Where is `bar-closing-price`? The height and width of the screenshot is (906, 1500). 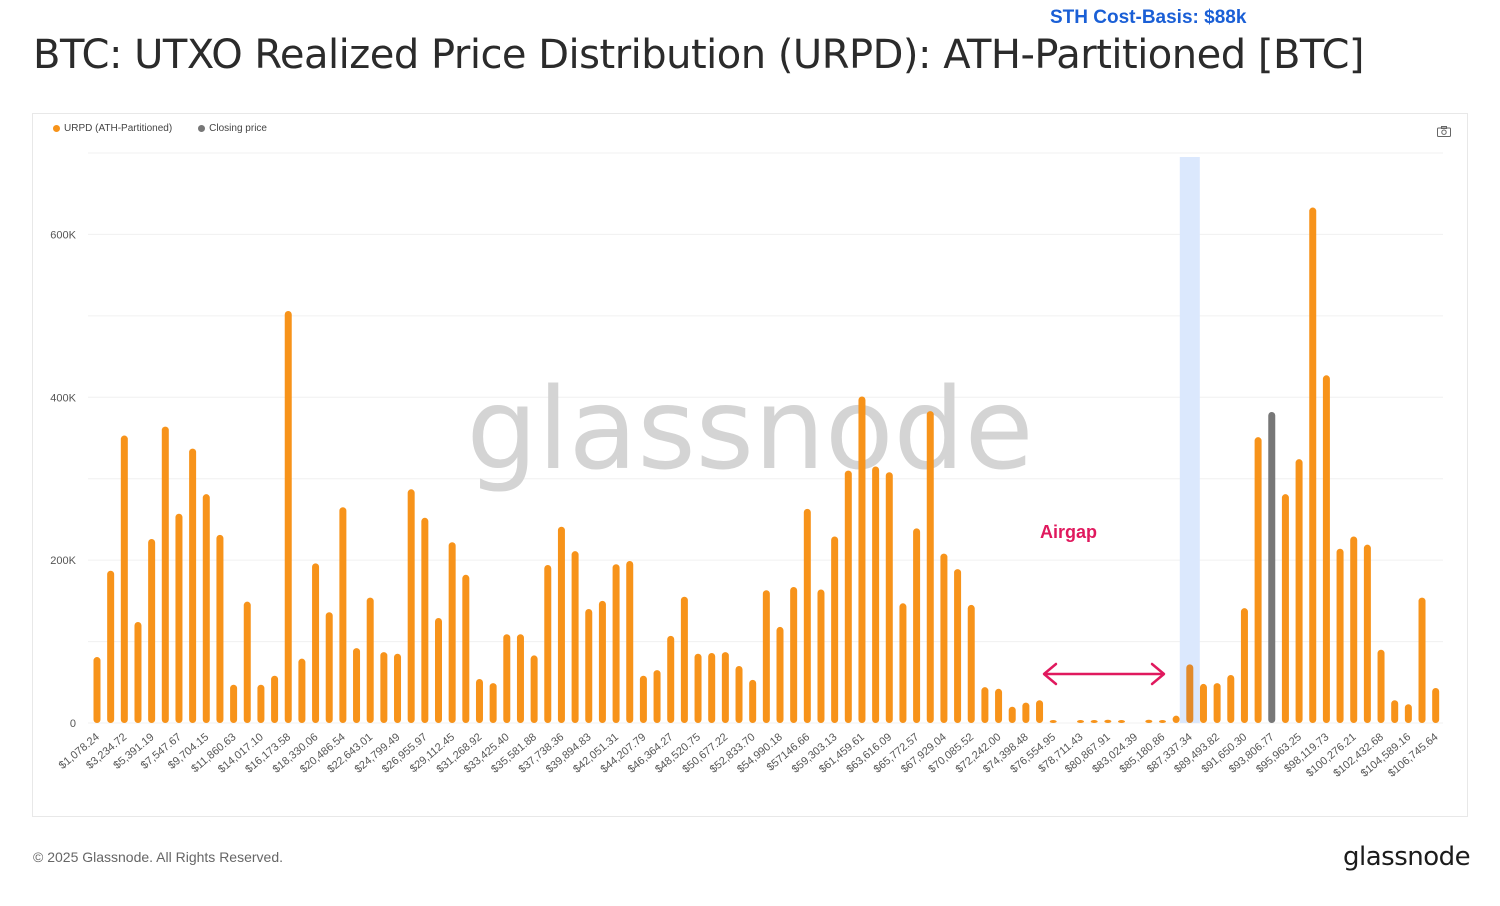 bar-closing-price is located at coordinates (1272, 567).